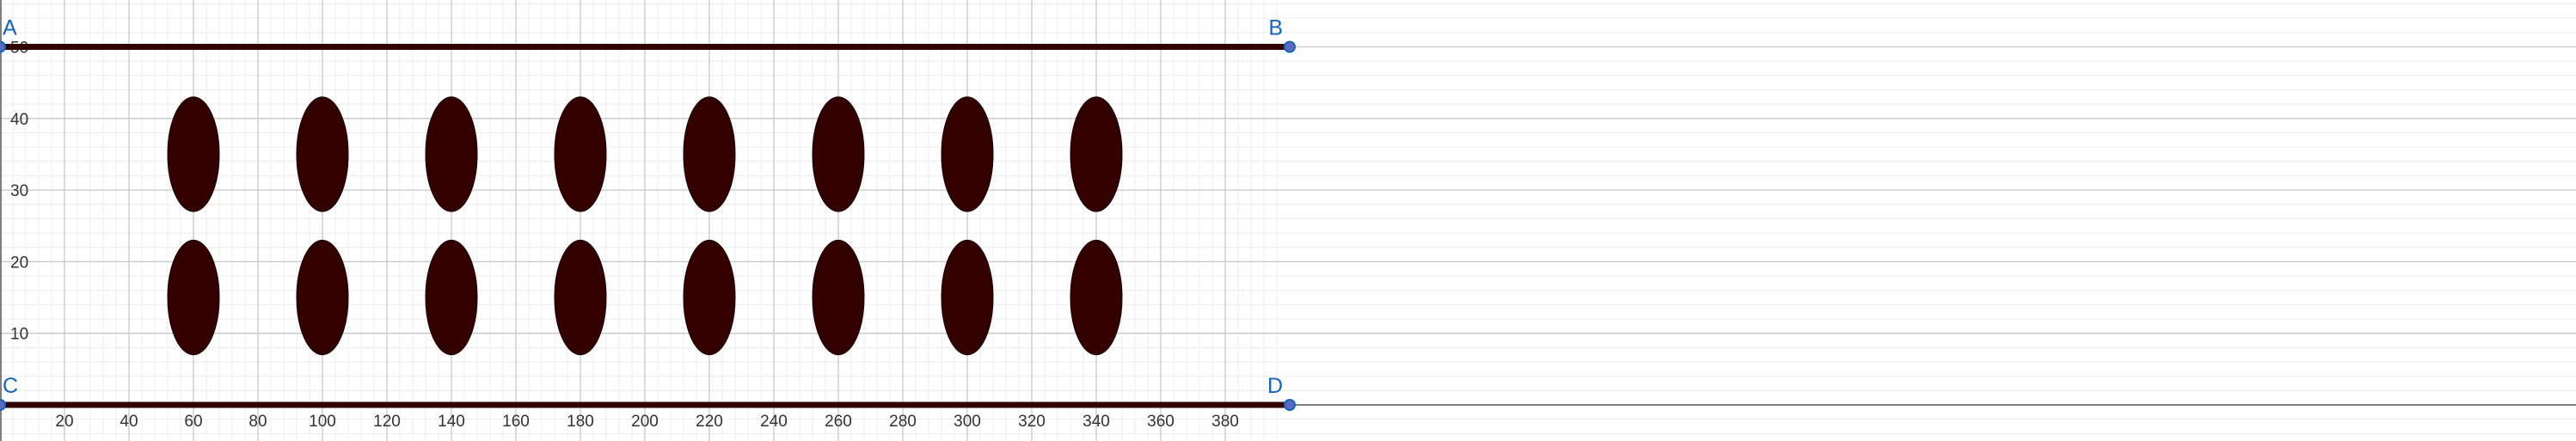 The width and height of the screenshot is (2576, 441). Describe the element at coordinates (257, 422) in the screenshot. I see `x-tick-label: 80` at that location.